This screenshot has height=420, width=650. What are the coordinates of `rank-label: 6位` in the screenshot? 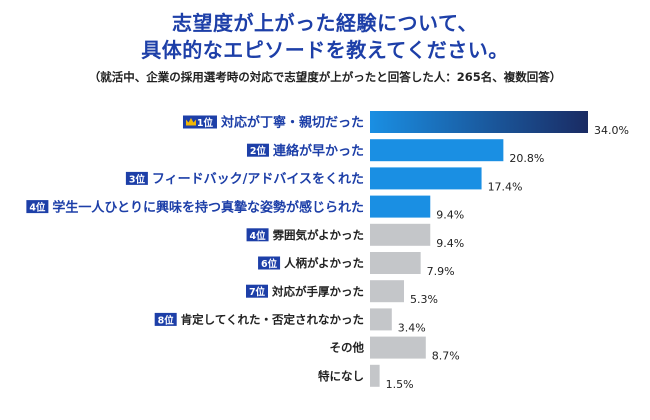 It's located at (269, 264).